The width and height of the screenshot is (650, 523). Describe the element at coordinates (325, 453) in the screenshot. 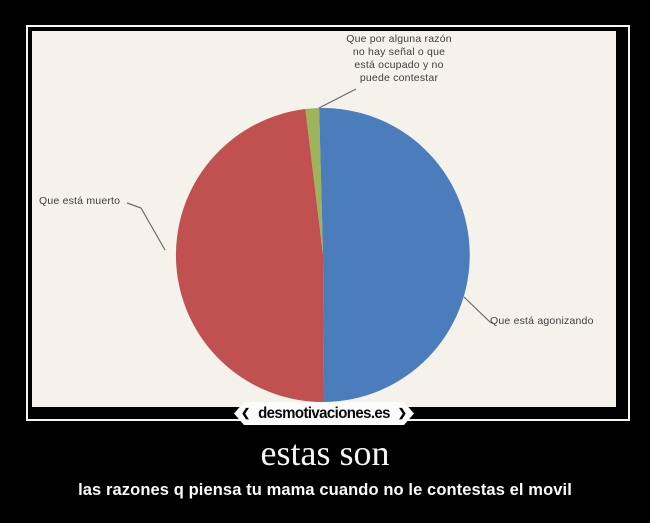

I see `meme-title: estas son` at that location.